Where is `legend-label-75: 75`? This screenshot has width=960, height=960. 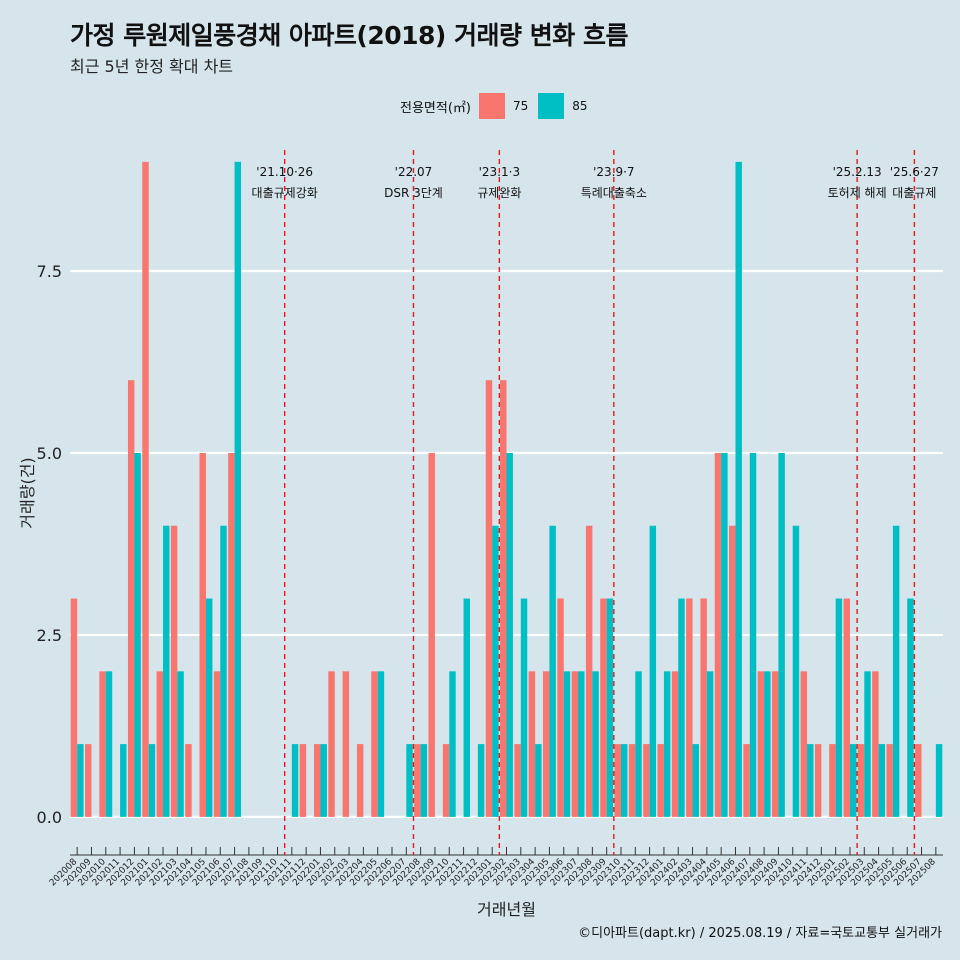
legend-label-75: 75 is located at coordinates (520, 106).